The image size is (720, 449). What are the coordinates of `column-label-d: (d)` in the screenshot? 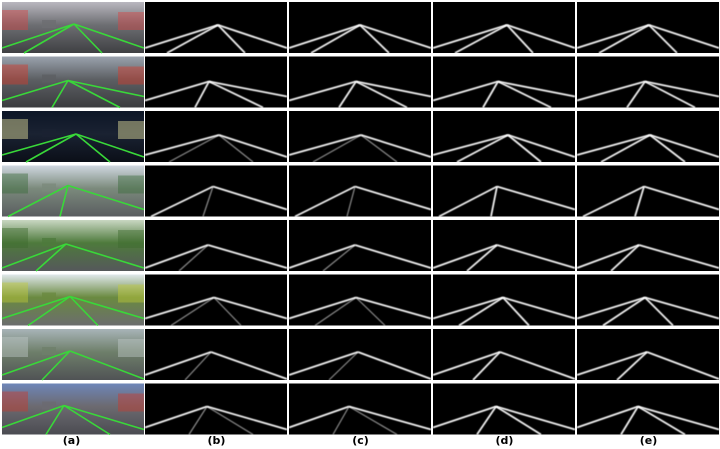 It's located at (504, 440).